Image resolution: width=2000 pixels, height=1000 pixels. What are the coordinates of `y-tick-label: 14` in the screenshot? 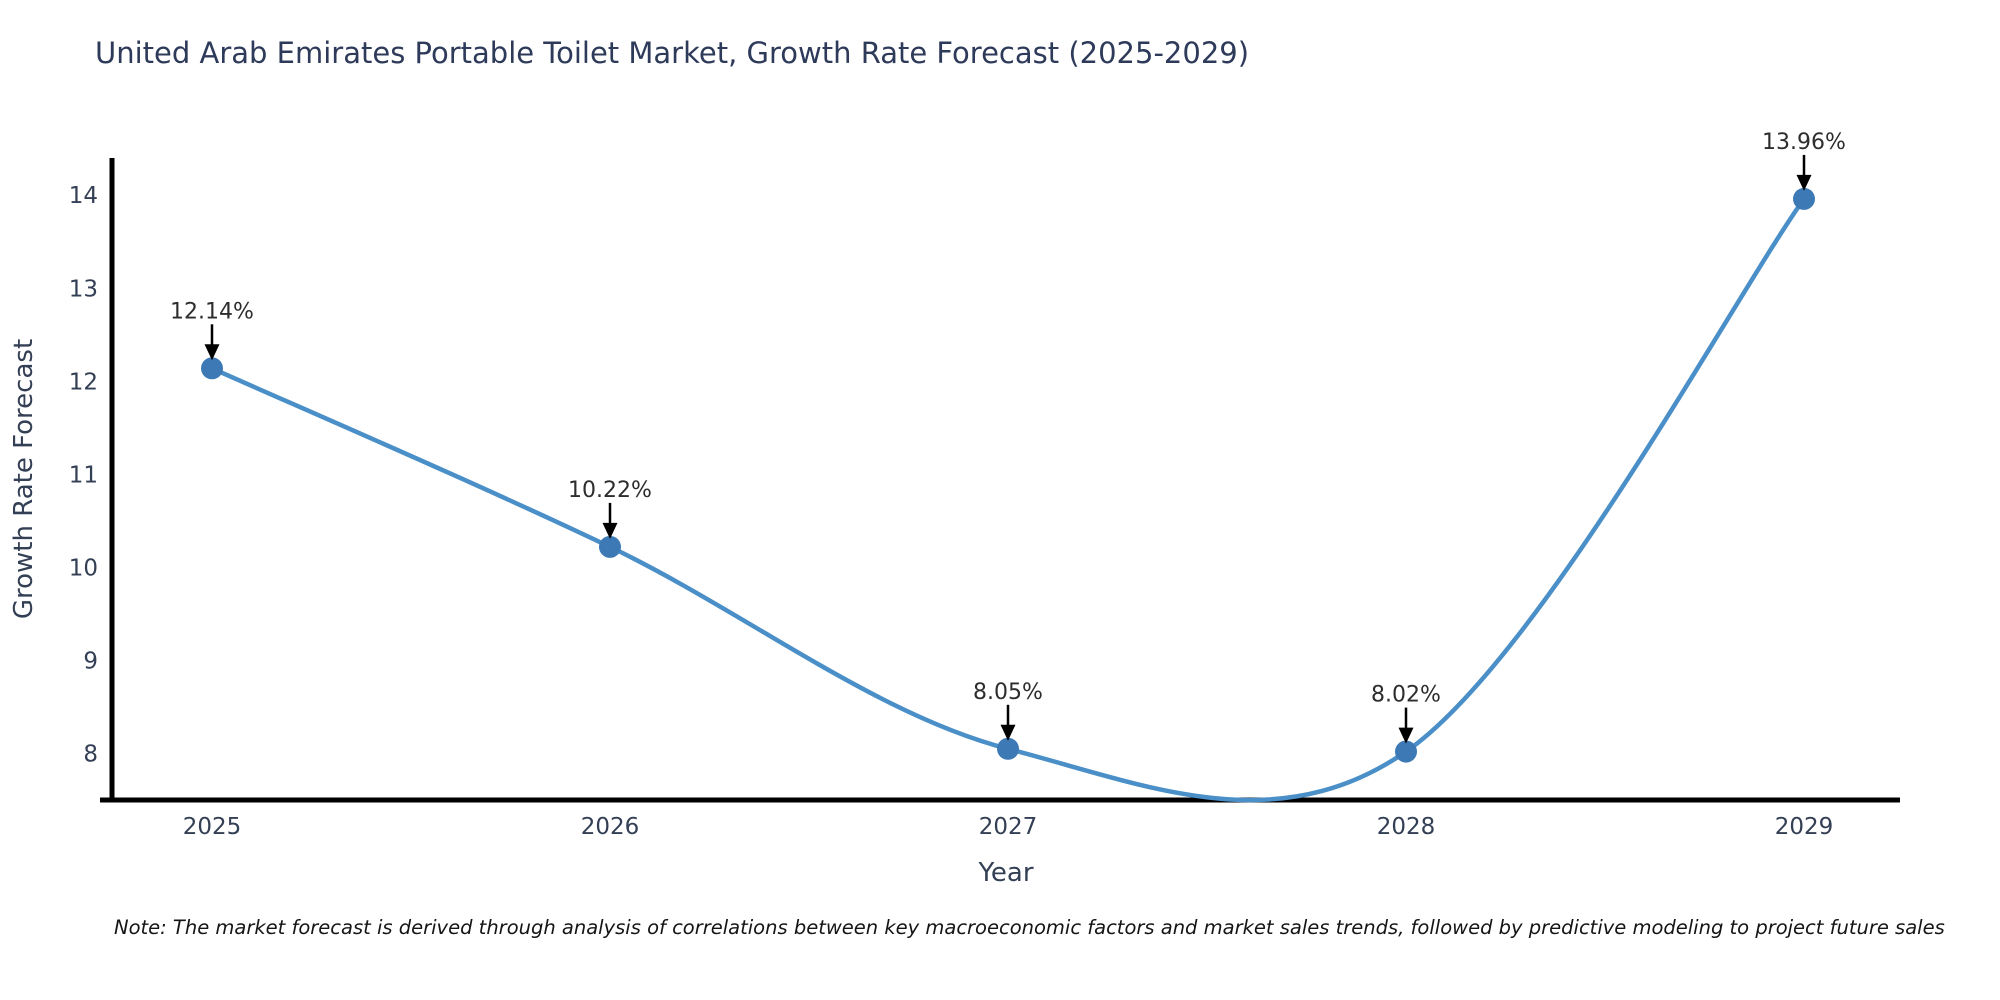 It's located at (83, 196).